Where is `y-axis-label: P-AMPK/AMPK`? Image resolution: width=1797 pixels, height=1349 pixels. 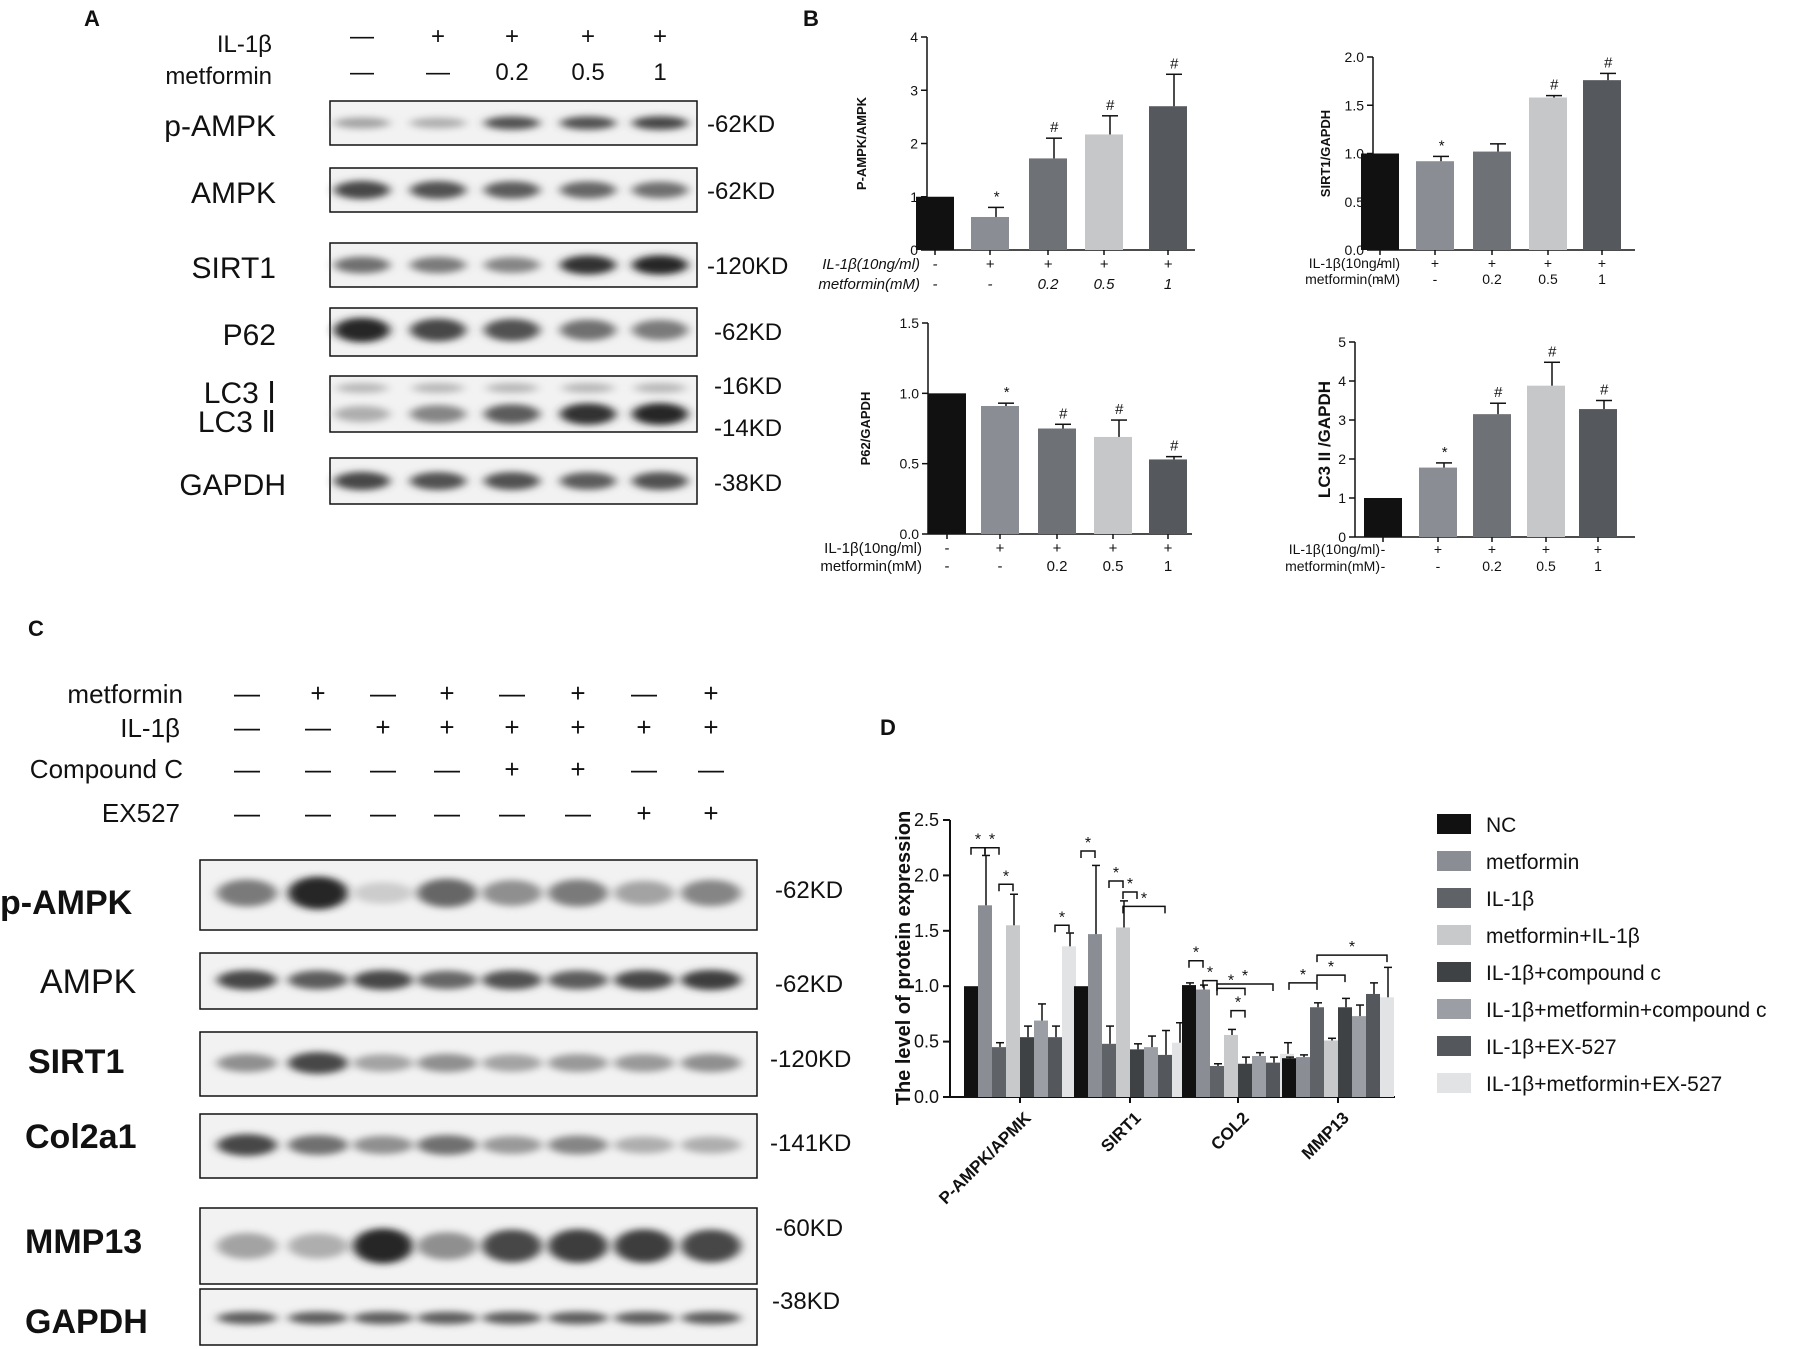
y-axis-label: P-AMPK/AMPK is located at coordinates (861, 143).